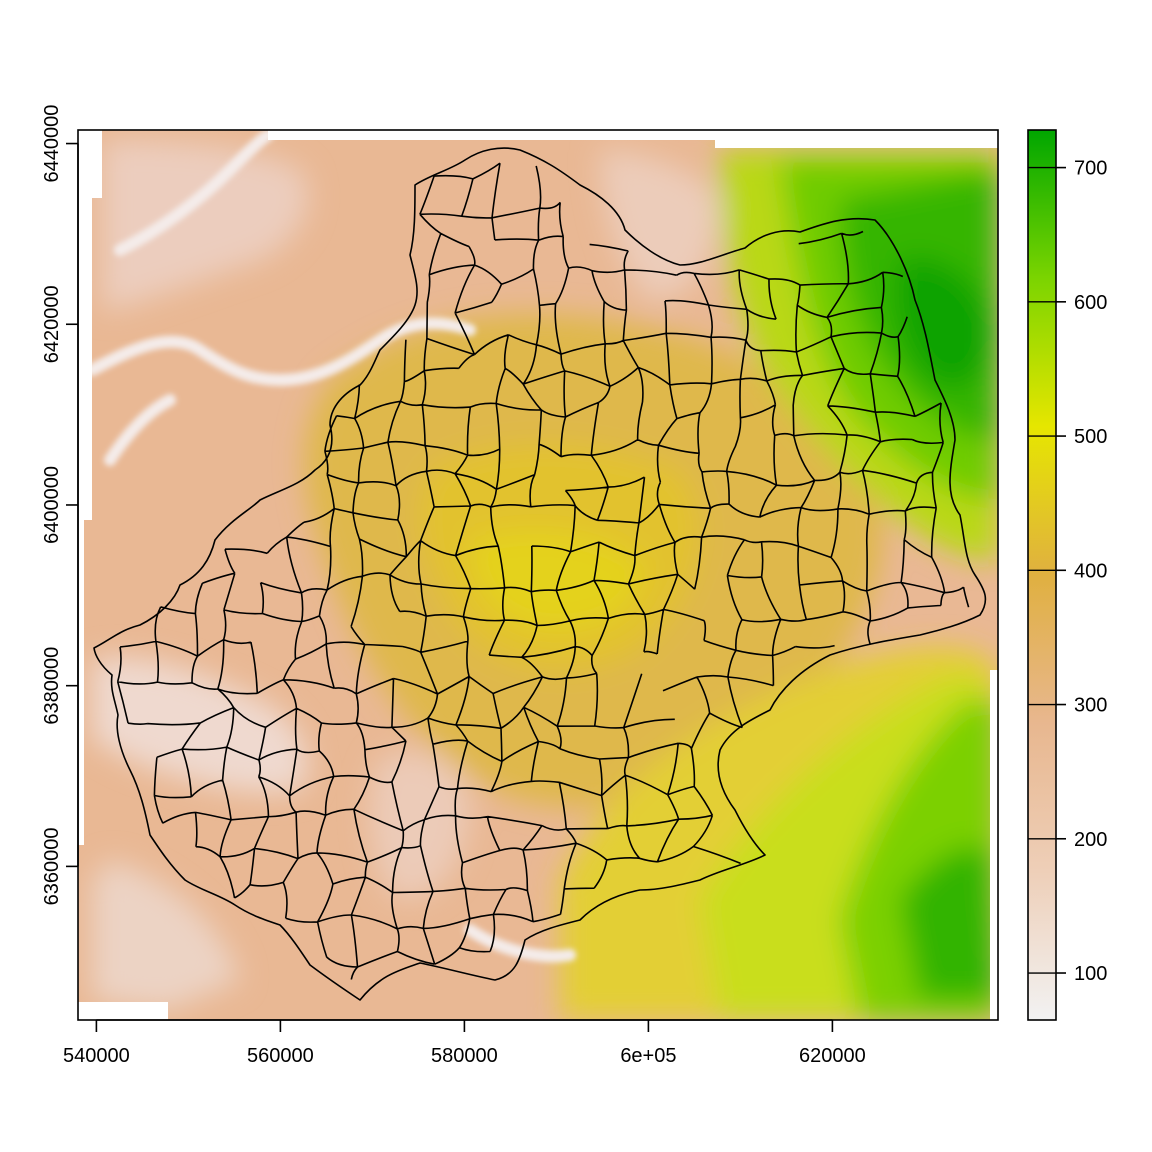 The image size is (1152, 1152). Describe the element at coordinates (280, 1056) in the screenshot. I see `x-tick-label: 560000` at that location.